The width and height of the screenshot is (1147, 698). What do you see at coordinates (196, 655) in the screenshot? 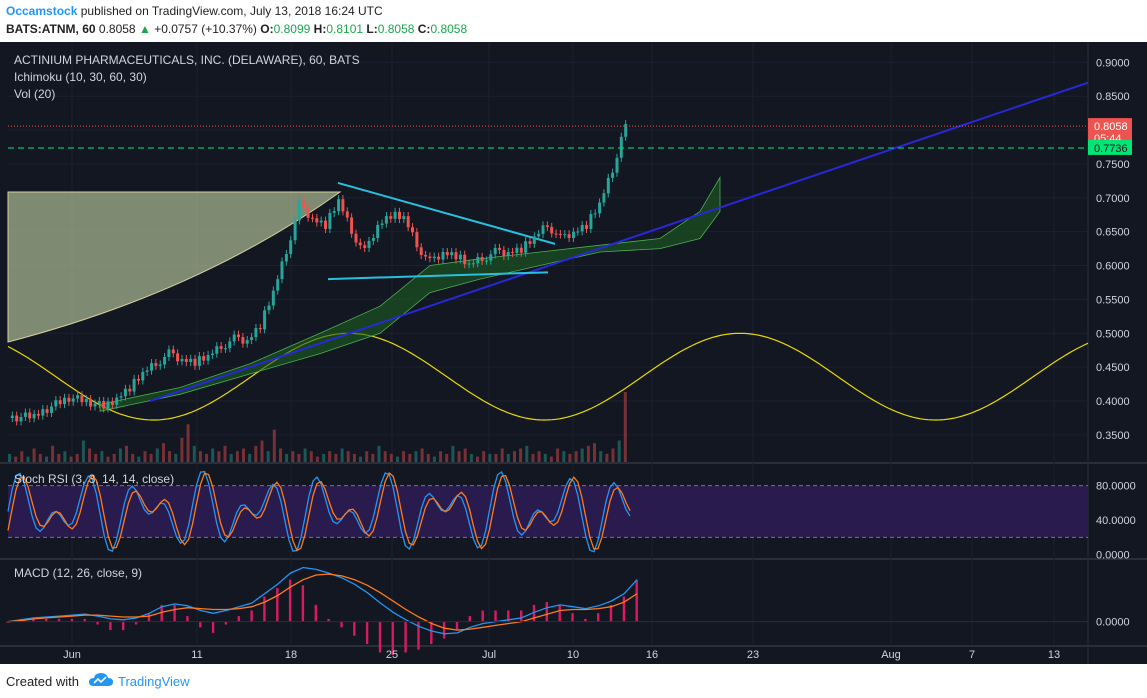
I see `time-tick-label: 11` at bounding box center [196, 655].